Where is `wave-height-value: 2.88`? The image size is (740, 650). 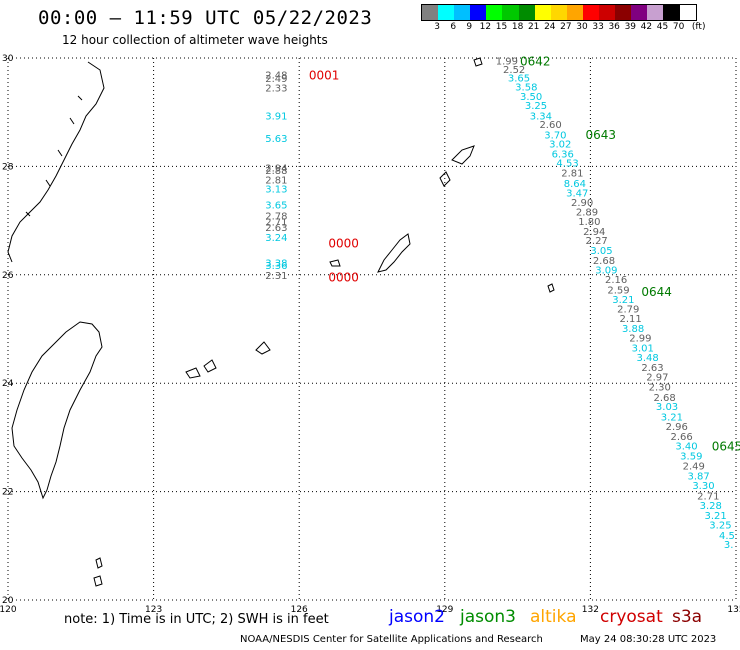
wave-height-value: 2.88 is located at coordinates (276, 171).